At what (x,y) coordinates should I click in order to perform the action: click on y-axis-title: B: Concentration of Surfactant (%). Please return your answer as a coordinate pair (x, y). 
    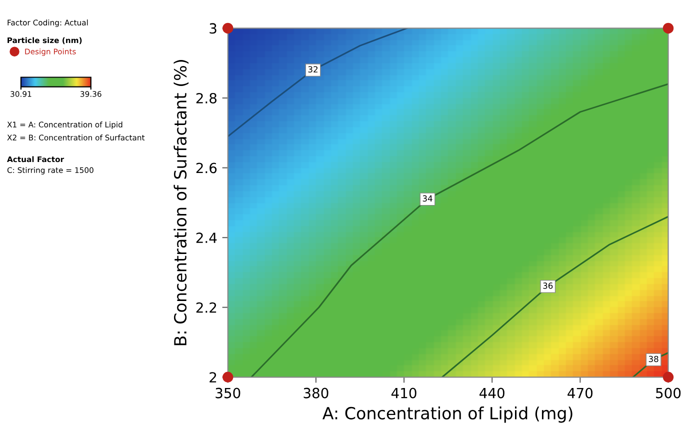
    Looking at the image, I should click on (181, 203).